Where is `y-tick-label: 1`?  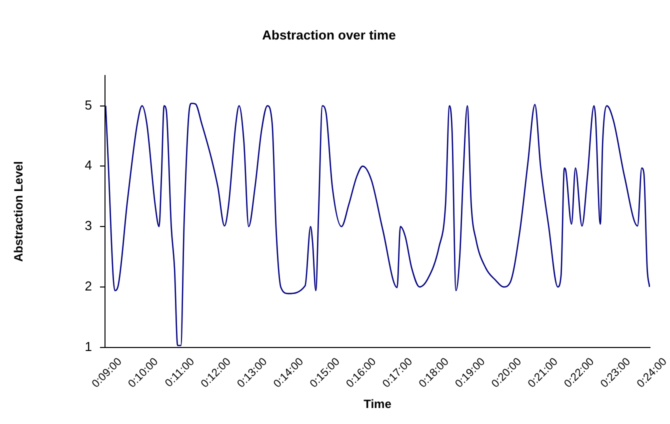
y-tick-label: 1 is located at coordinates (88, 346).